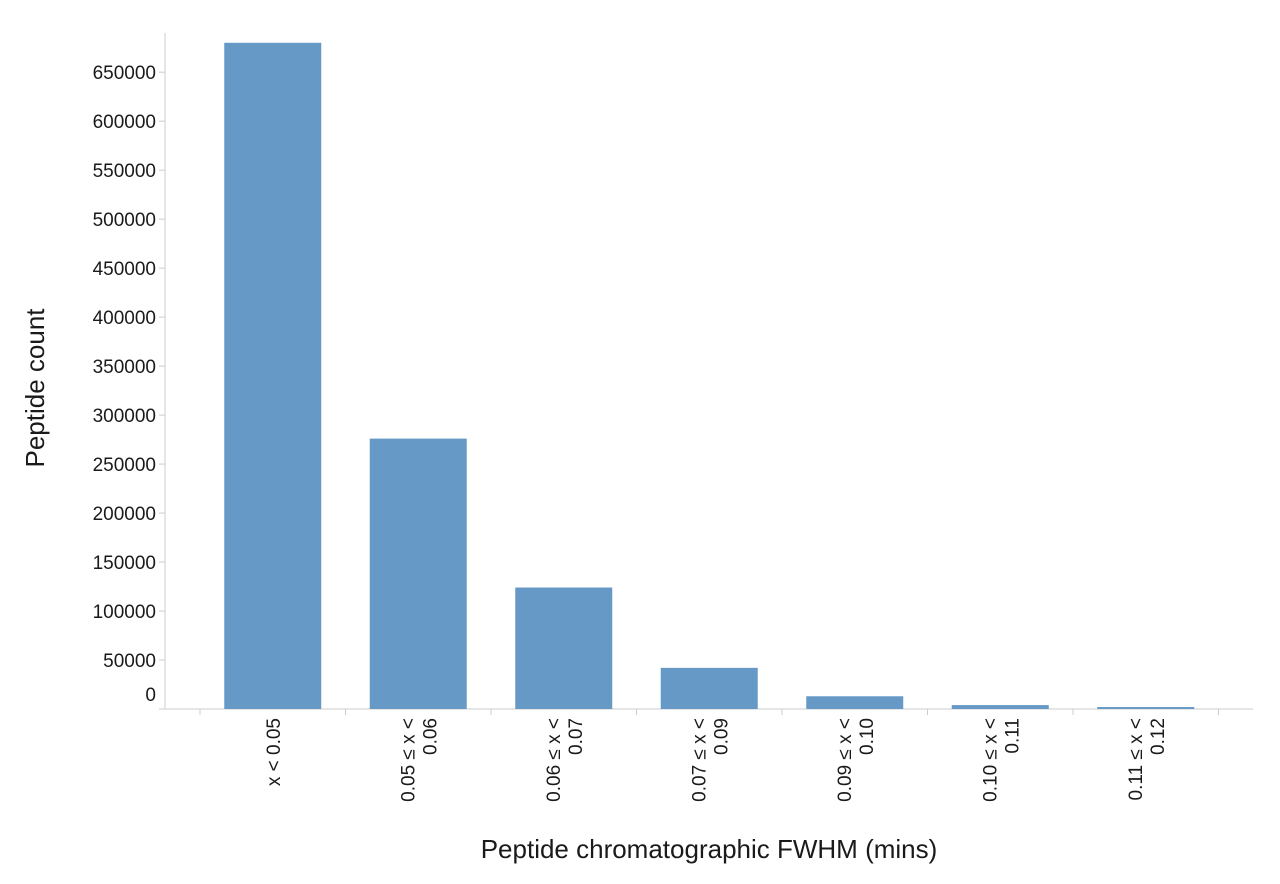 The height and width of the screenshot is (884, 1280). Describe the element at coordinates (709, 849) in the screenshot. I see `x-axis-title: Peptide chromatographic FWHM (mins)` at that location.